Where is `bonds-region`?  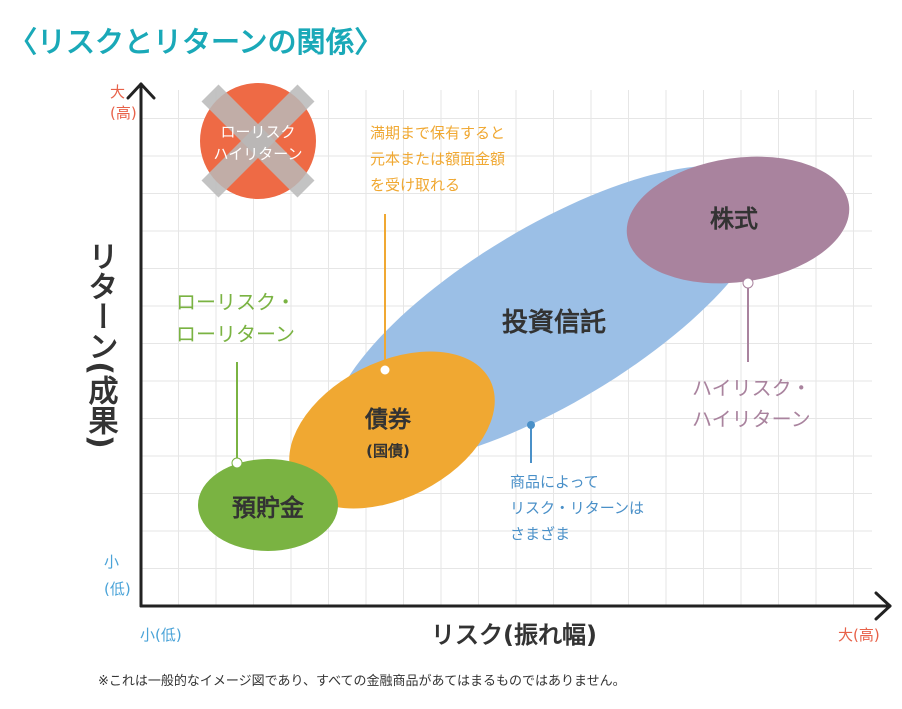 bonds-region is located at coordinates (392, 430).